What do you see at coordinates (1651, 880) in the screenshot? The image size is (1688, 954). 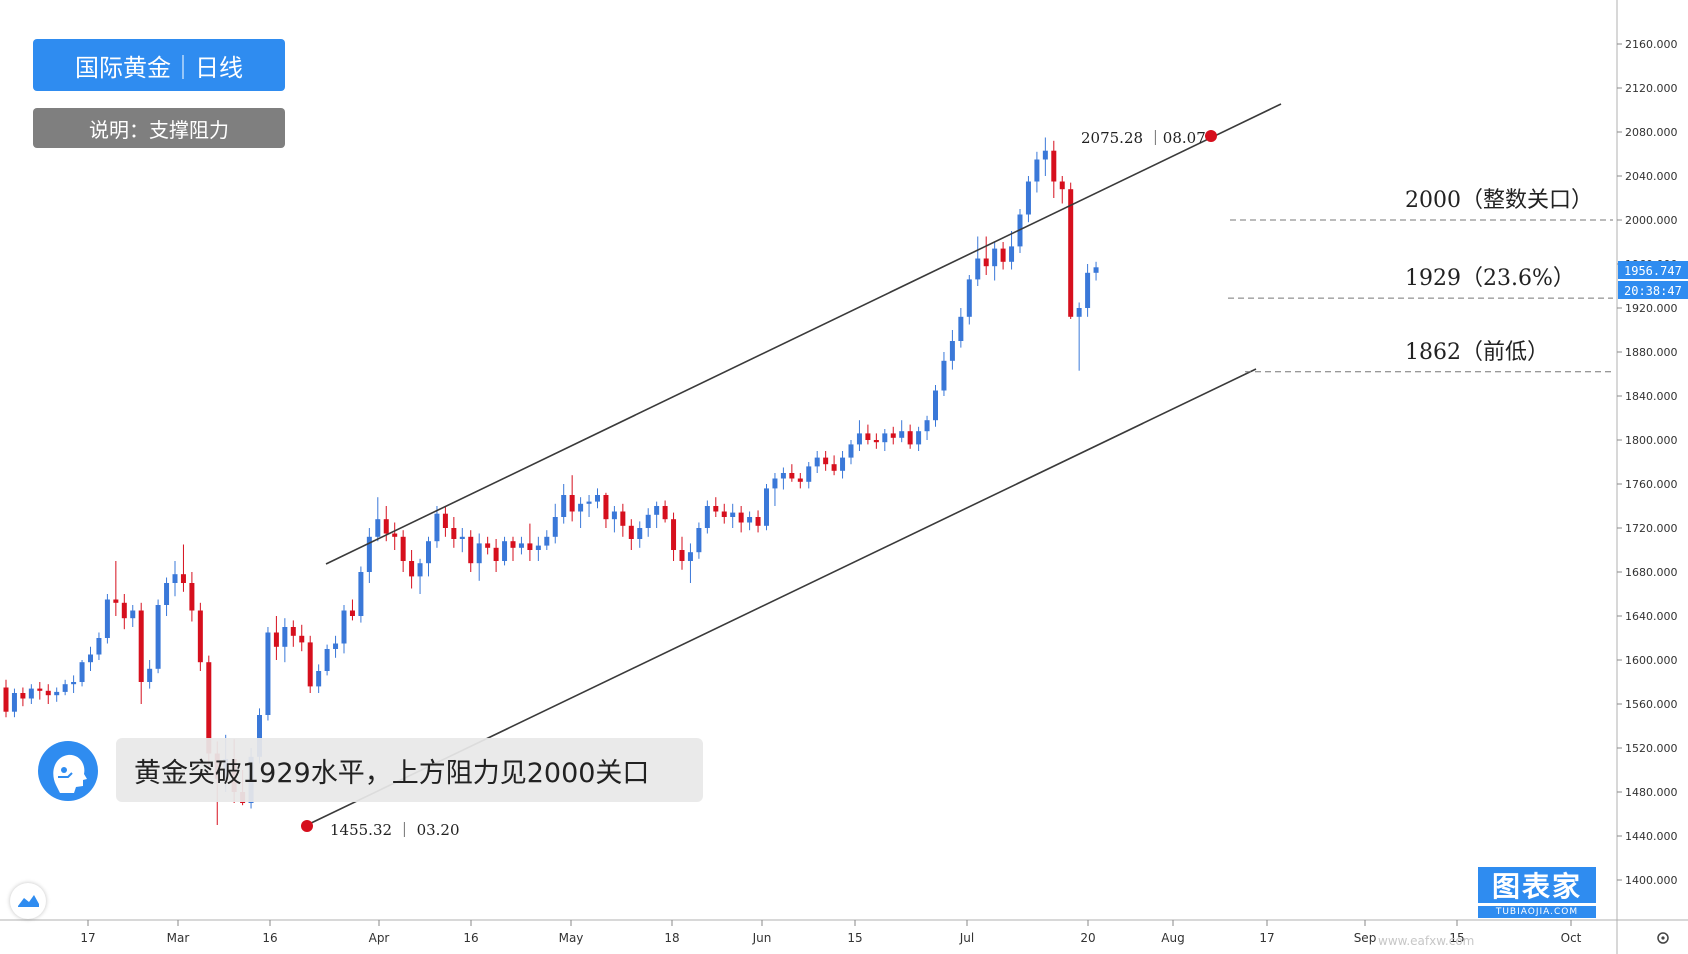 I see `y-tick-label: 1400.000` at bounding box center [1651, 880].